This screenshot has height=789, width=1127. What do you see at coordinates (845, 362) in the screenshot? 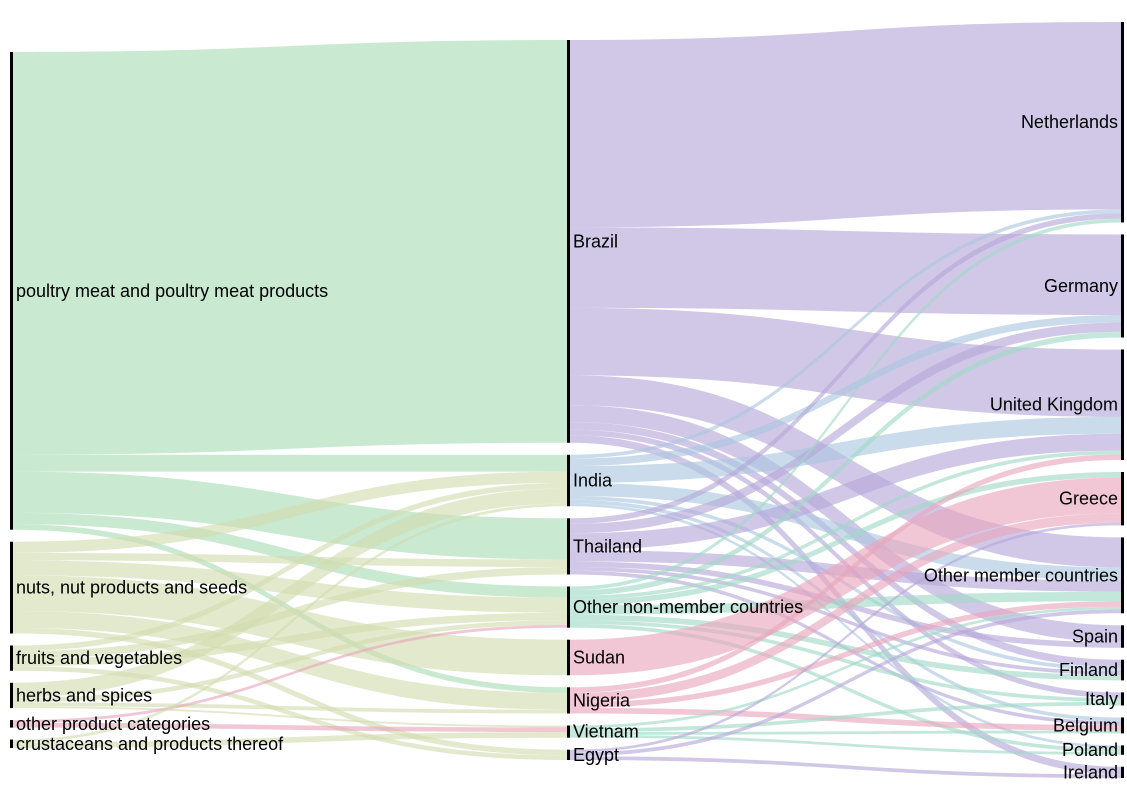
I see `flow-brazil-to-uk` at bounding box center [845, 362].